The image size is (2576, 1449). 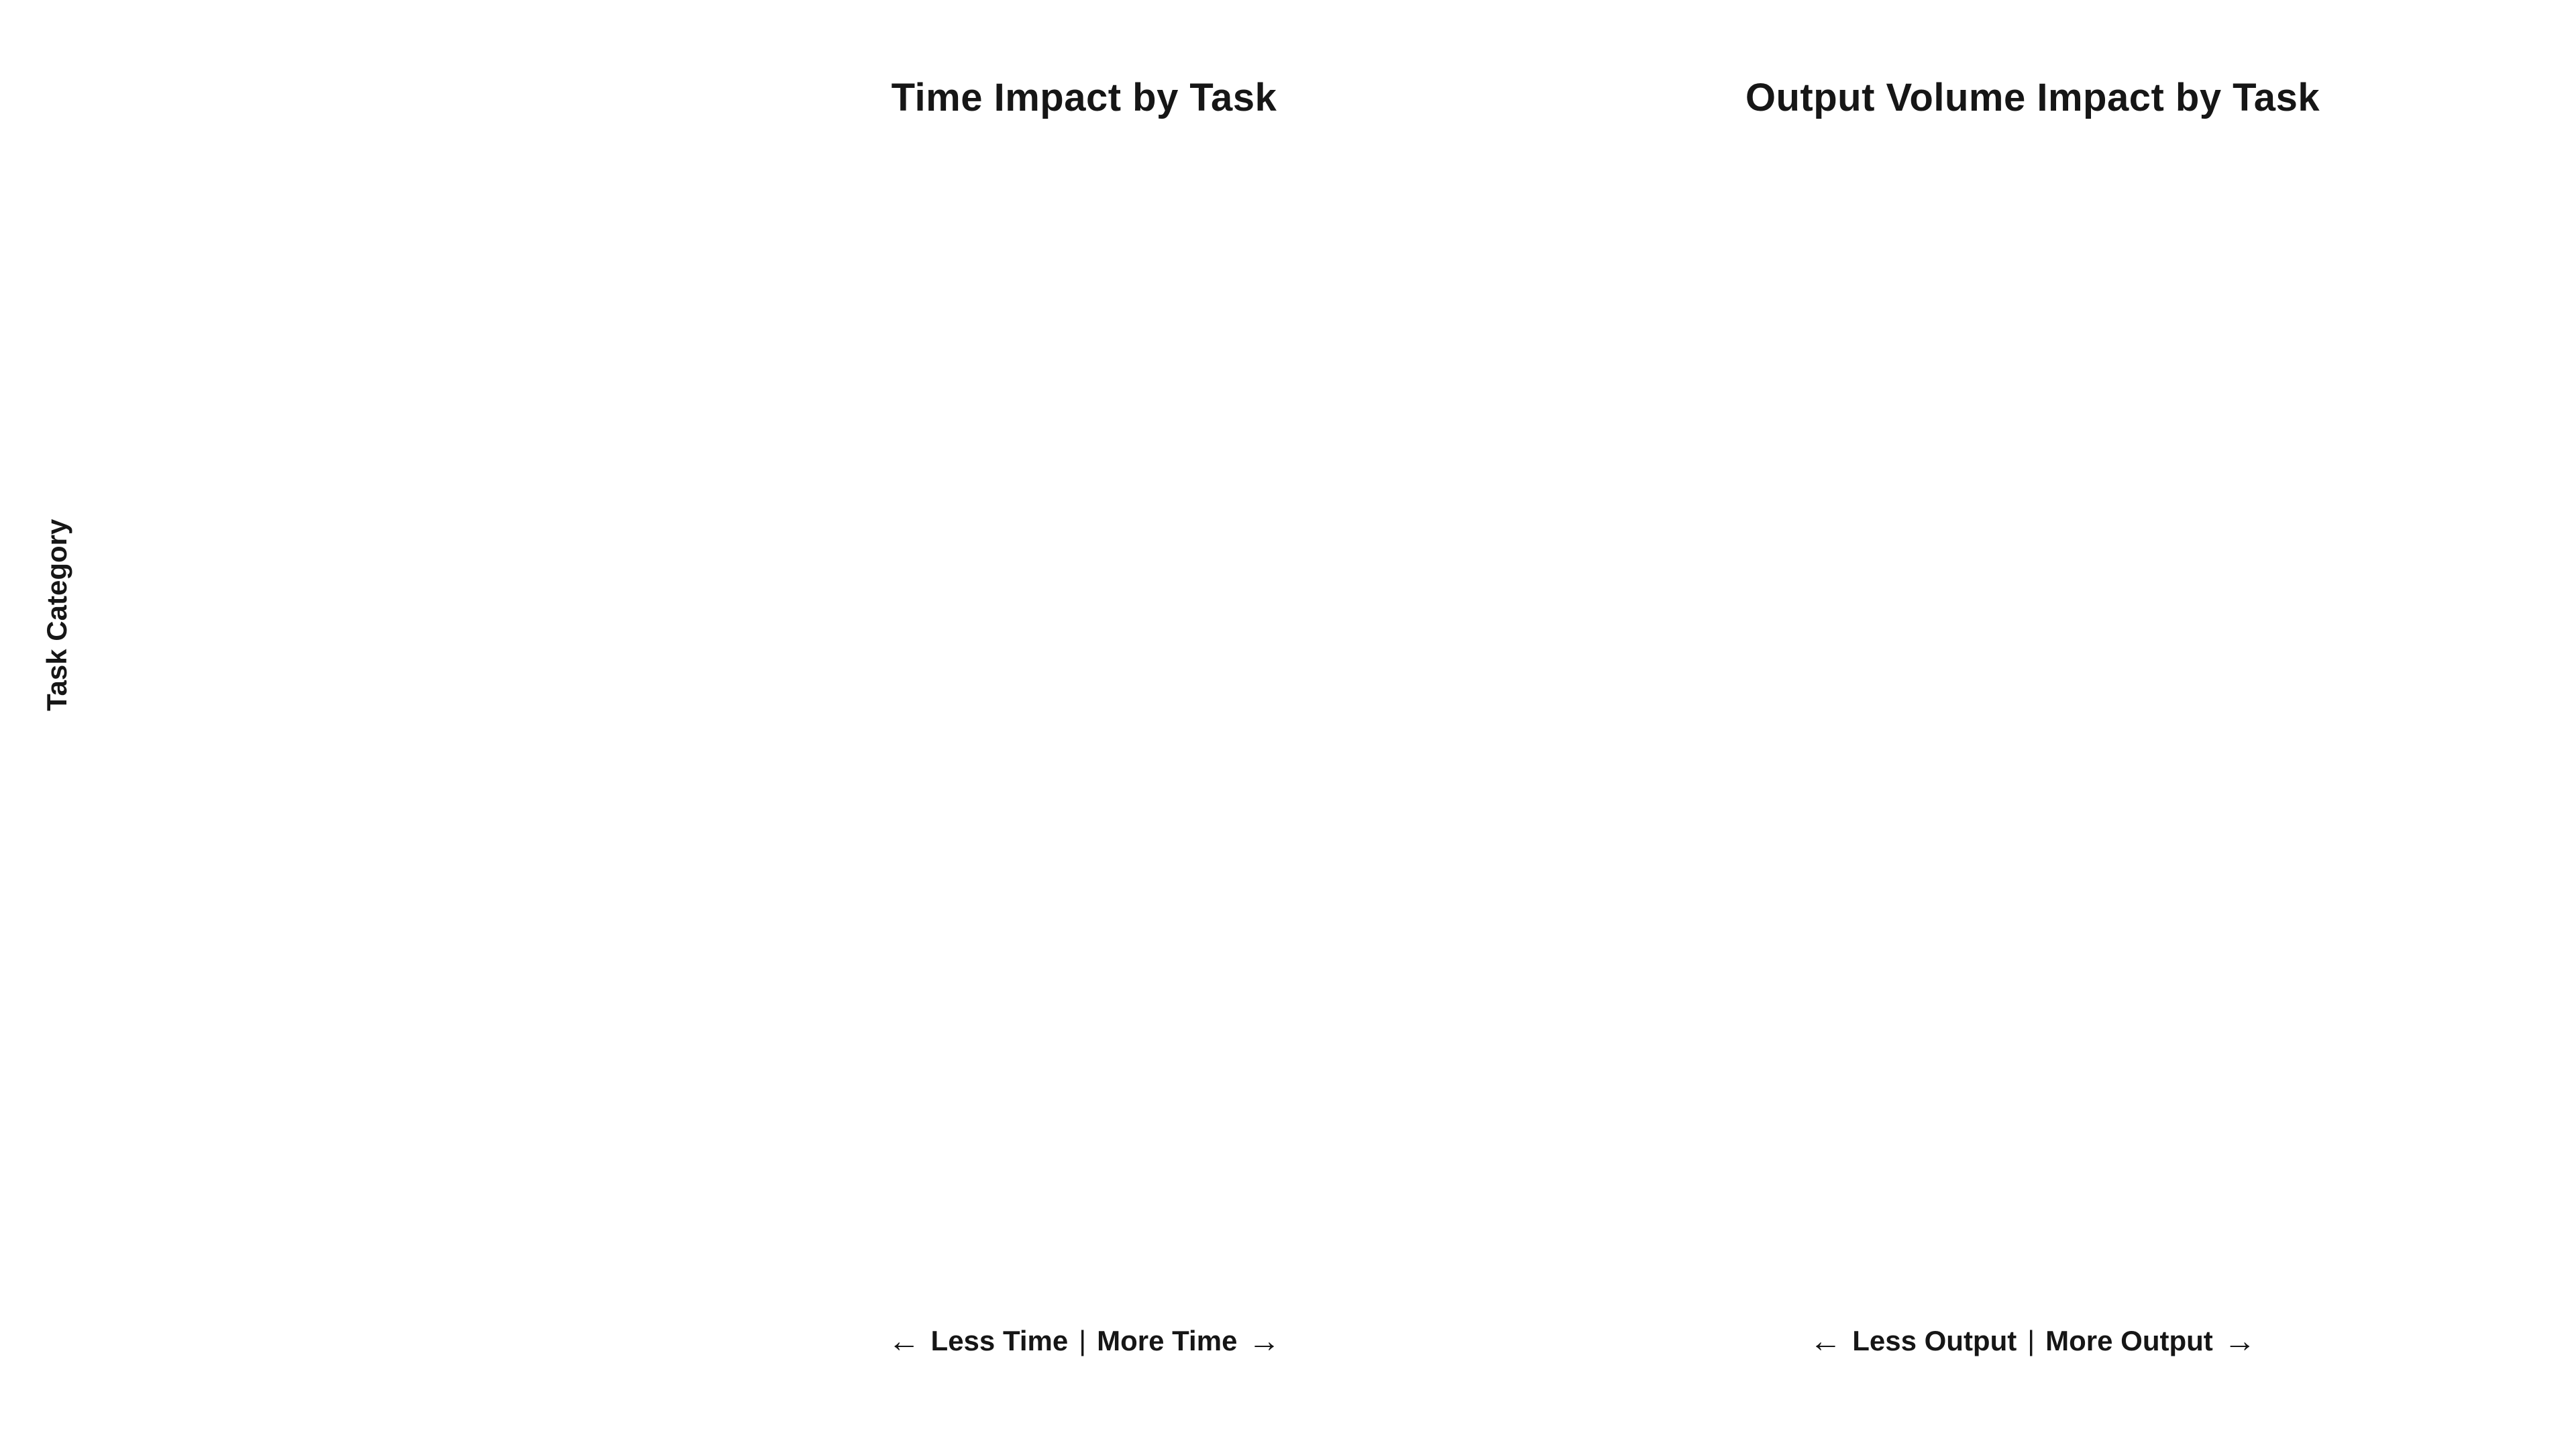 I want to click on chart-title-time: Time Impact by Task, so click(x=1084, y=97).